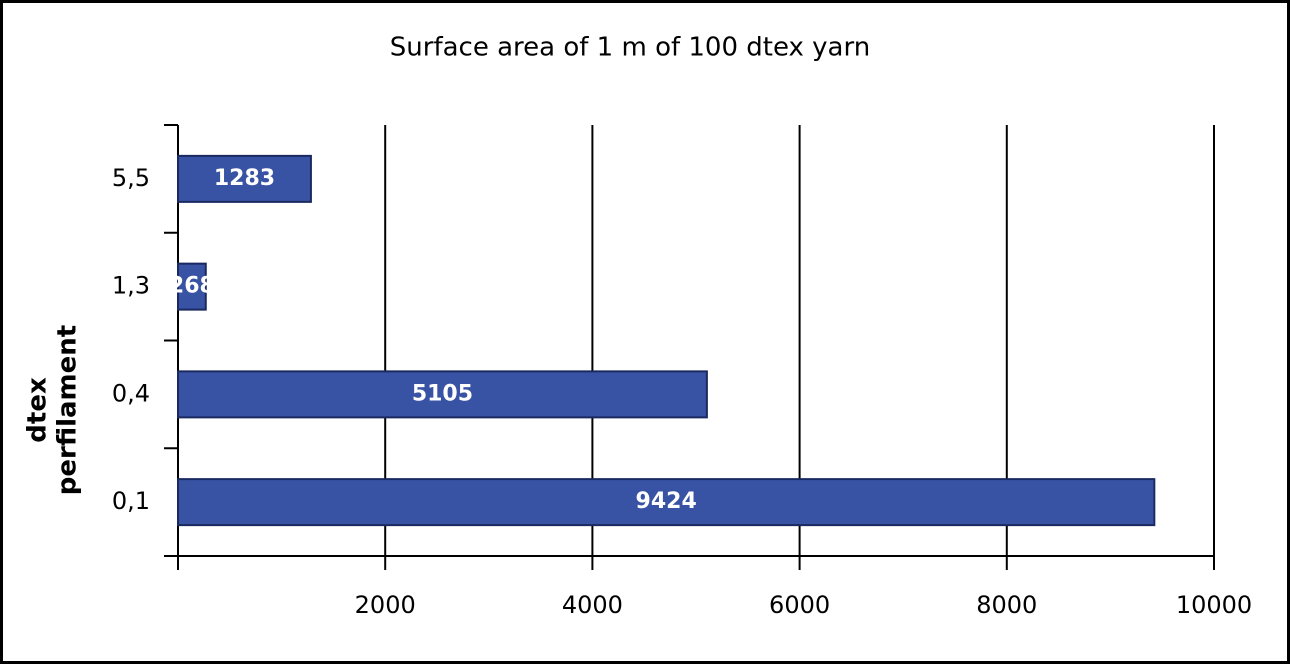  What do you see at coordinates (592, 605) in the screenshot?
I see `x-tick-label: 4000` at bounding box center [592, 605].